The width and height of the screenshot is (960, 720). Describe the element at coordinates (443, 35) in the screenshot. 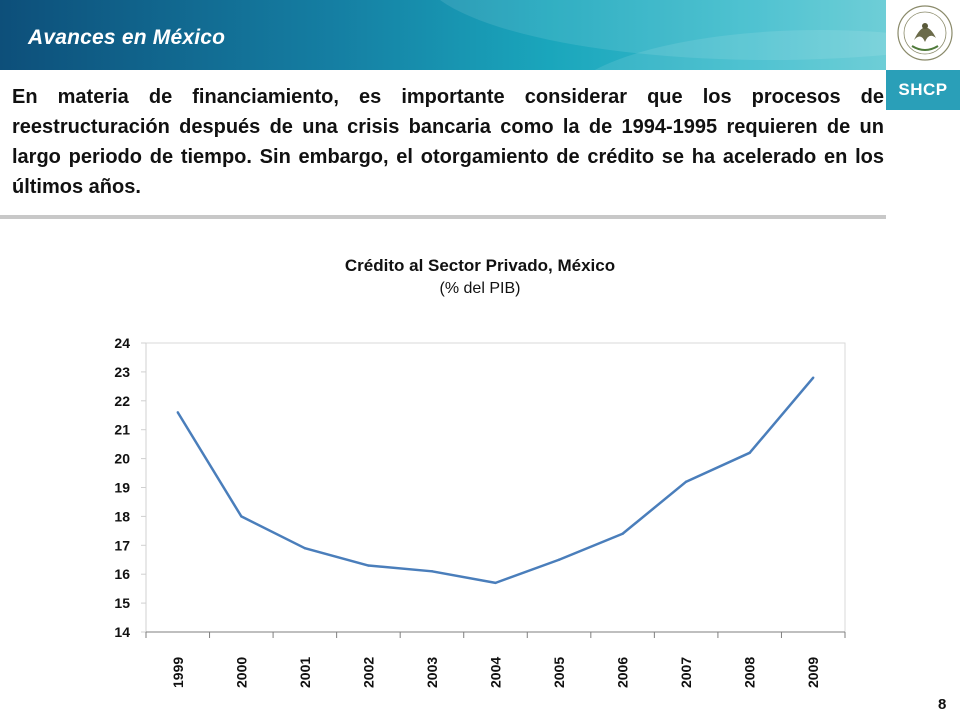

I see `header-band: Avances en México` at that location.